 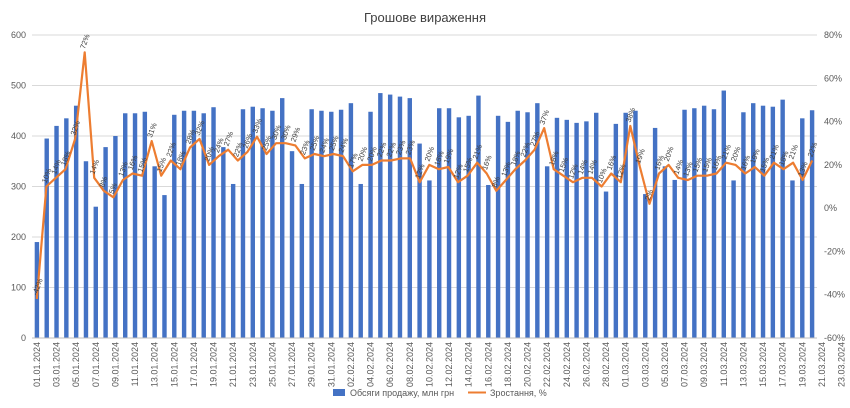 What do you see at coordinates (351, 364) in the screenshot?
I see `x-tick-label: 02.02.2024` at bounding box center [351, 364].